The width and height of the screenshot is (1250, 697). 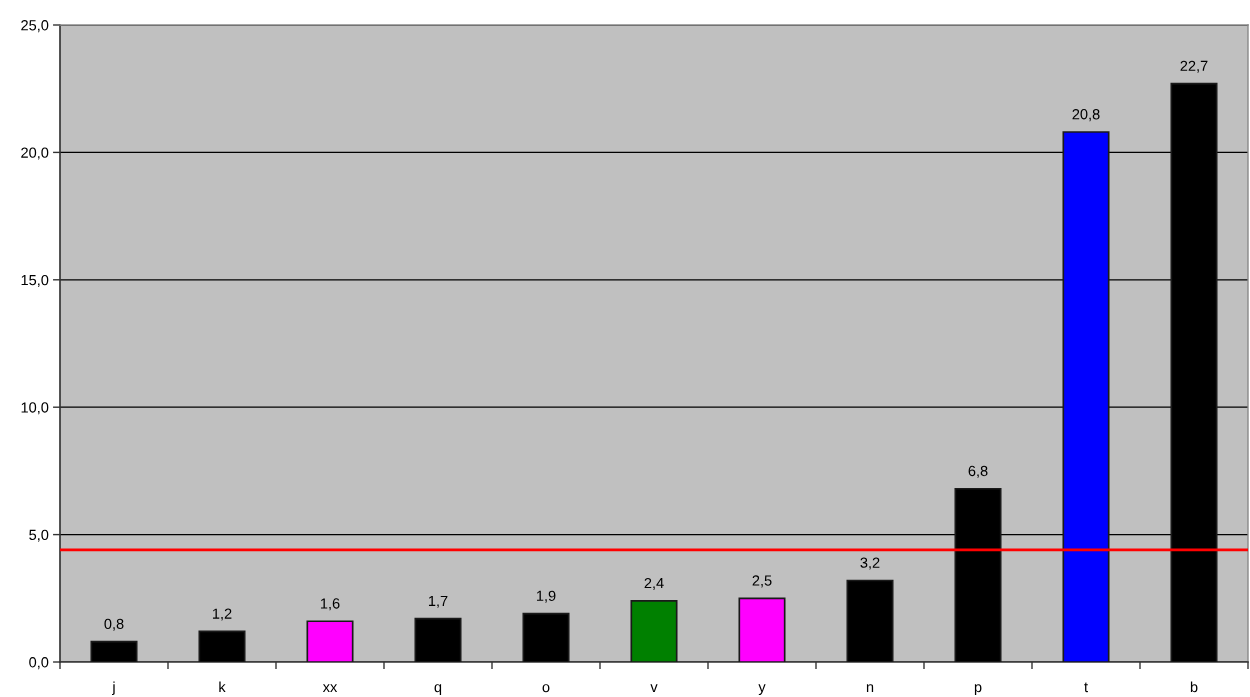 What do you see at coordinates (978, 471) in the screenshot?
I see `data-label: 6,8` at bounding box center [978, 471].